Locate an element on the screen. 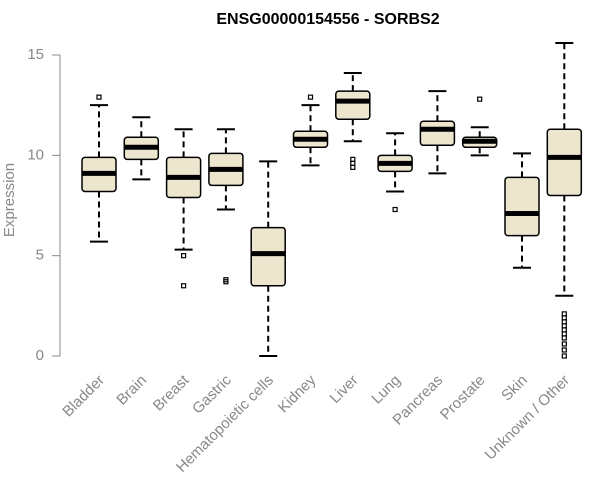 The image size is (600, 500). y-tick-label: 10 is located at coordinates (35, 154).